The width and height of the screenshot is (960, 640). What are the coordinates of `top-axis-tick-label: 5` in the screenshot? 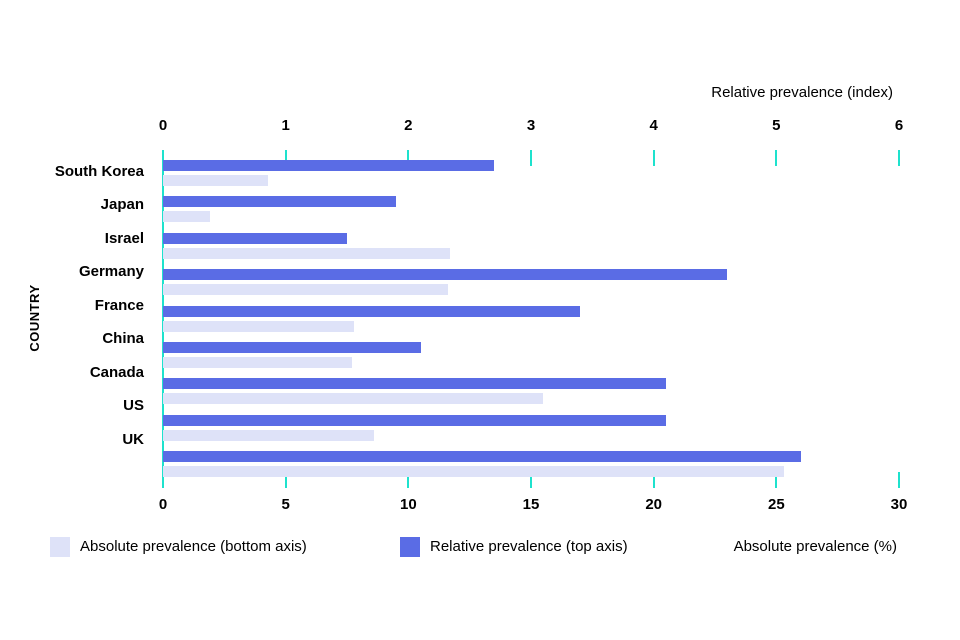 It's located at (776, 125).